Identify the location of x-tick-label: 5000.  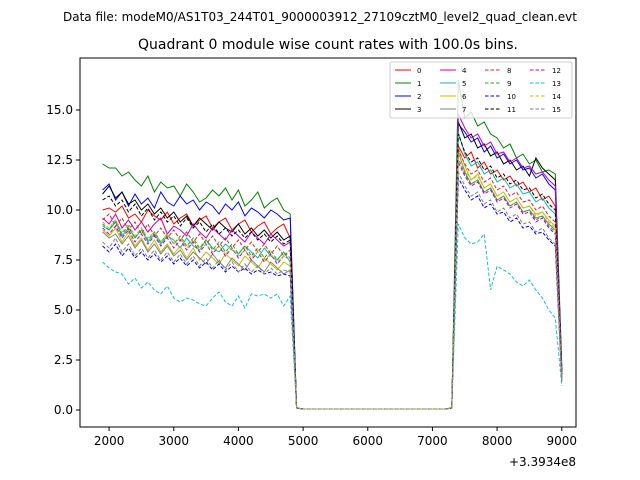
(303, 441).